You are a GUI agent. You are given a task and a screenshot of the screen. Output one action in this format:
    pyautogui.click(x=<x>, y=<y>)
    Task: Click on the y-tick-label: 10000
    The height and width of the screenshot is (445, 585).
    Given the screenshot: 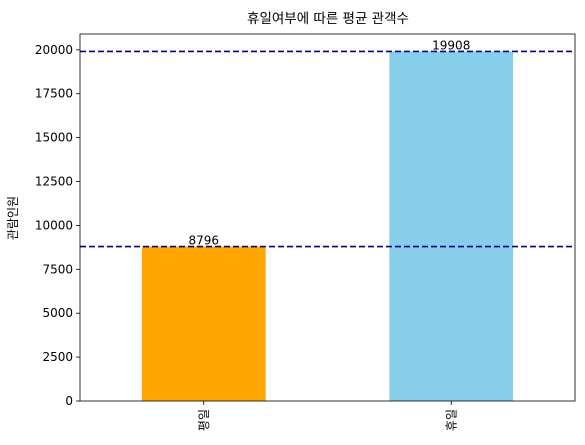 What is the action you would take?
    pyautogui.click(x=54, y=225)
    